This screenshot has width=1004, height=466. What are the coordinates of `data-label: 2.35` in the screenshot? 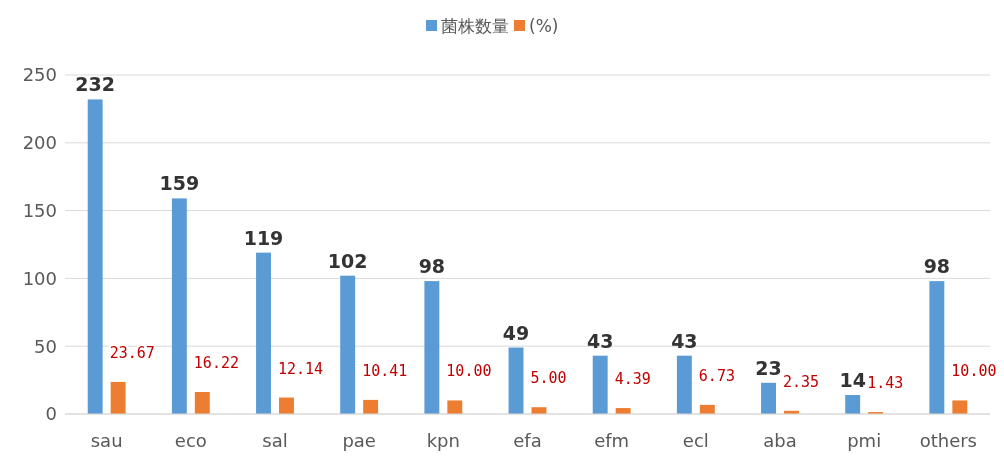 It's located at (801, 381).